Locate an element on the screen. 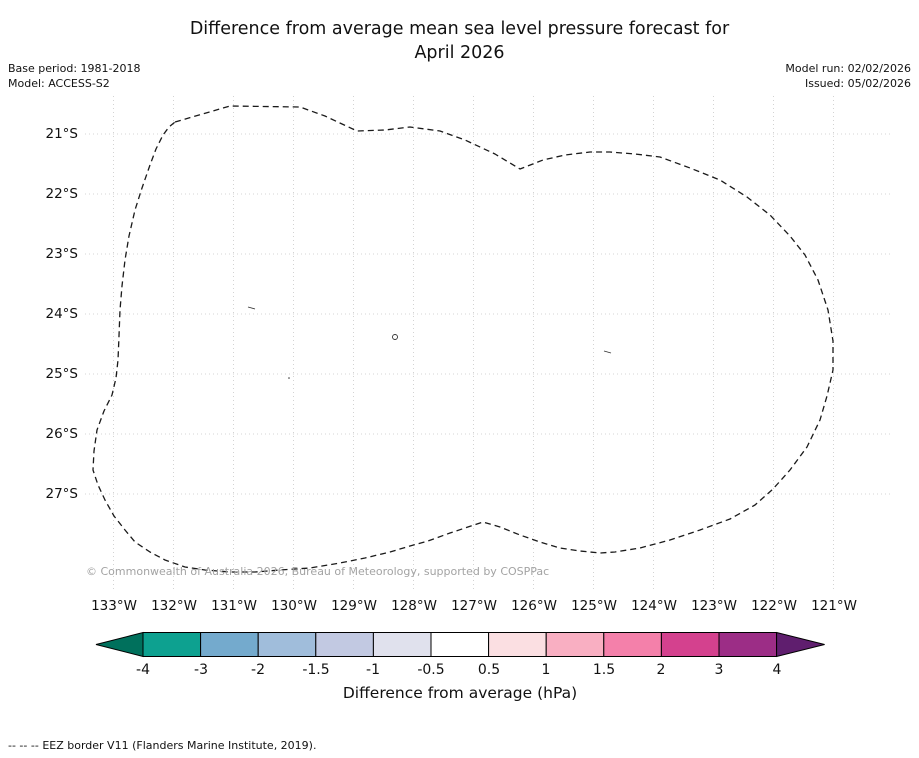  lon-tick-label: 133°W is located at coordinates (114, 606).